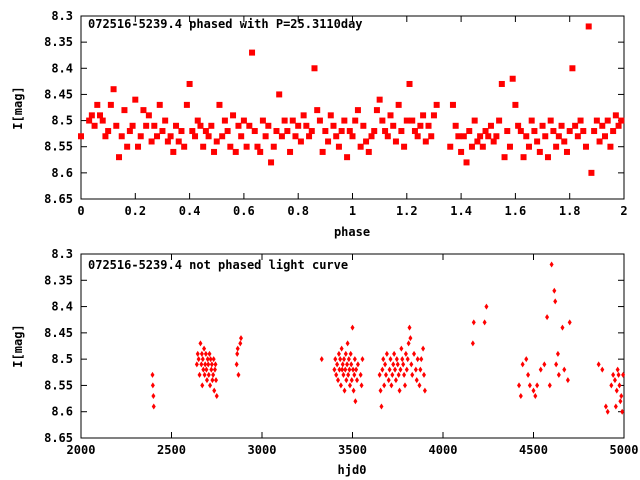 The height and width of the screenshot is (480, 640). What do you see at coordinates (58, 385) in the screenshot?
I see `y-tick-label: 8.55` at bounding box center [58, 385].